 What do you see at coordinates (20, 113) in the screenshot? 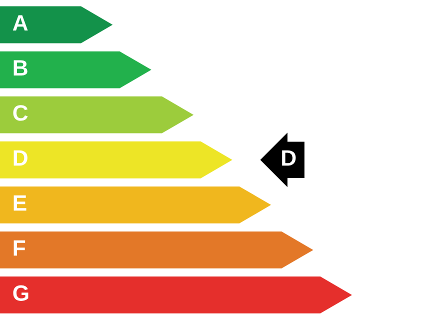
I see `y-tick-label: C` at bounding box center [20, 113].